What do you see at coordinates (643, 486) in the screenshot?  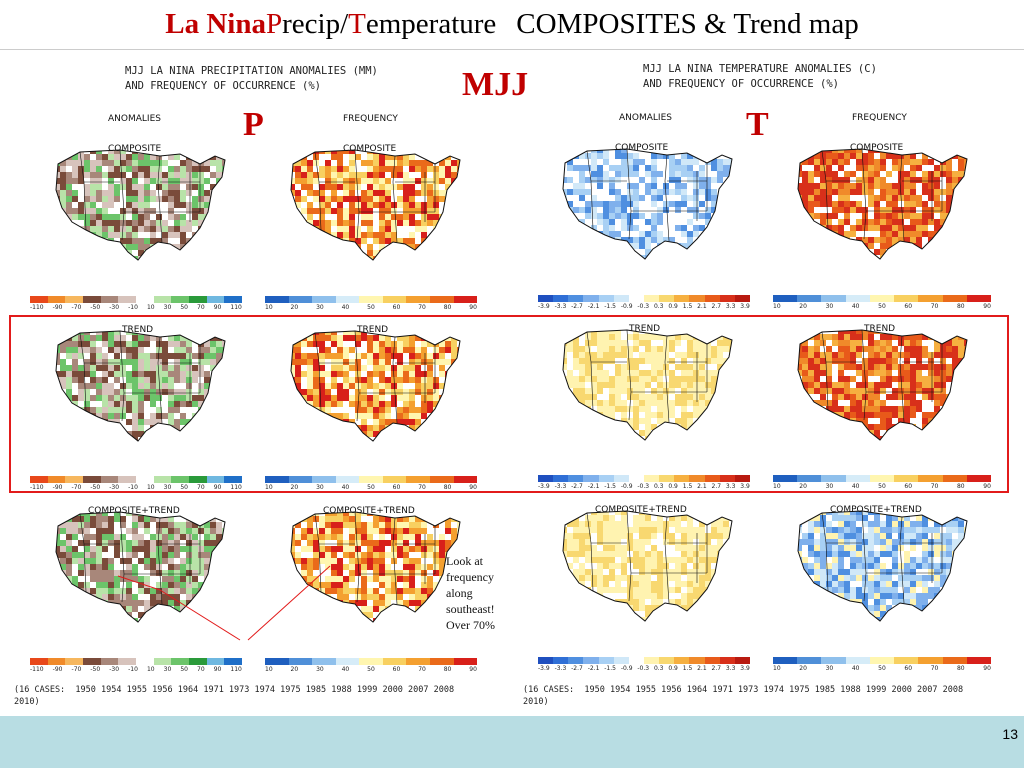 I see `colorbar-tick: -0.3` at bounding box center [643, 486].